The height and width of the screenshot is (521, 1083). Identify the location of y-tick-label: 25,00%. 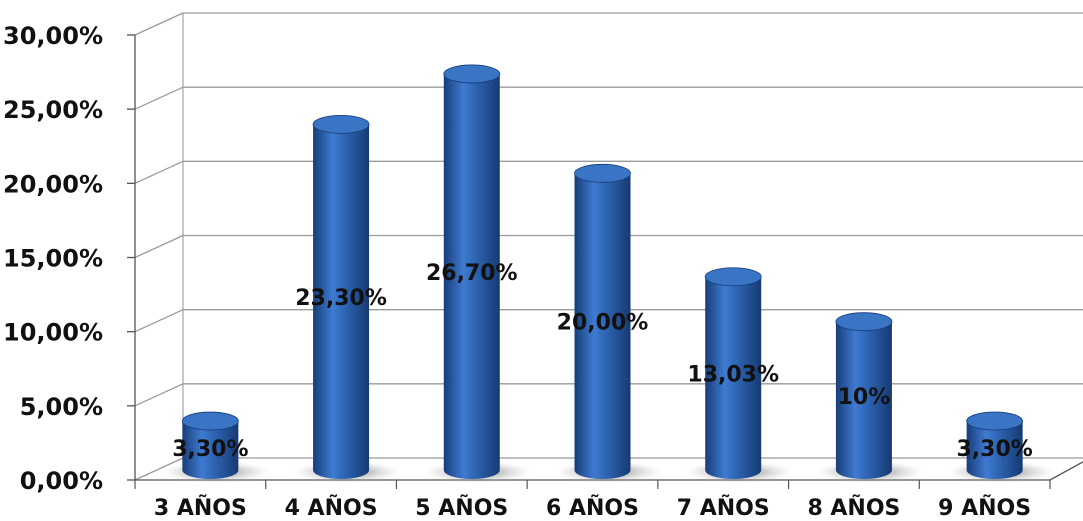
(53, 110).